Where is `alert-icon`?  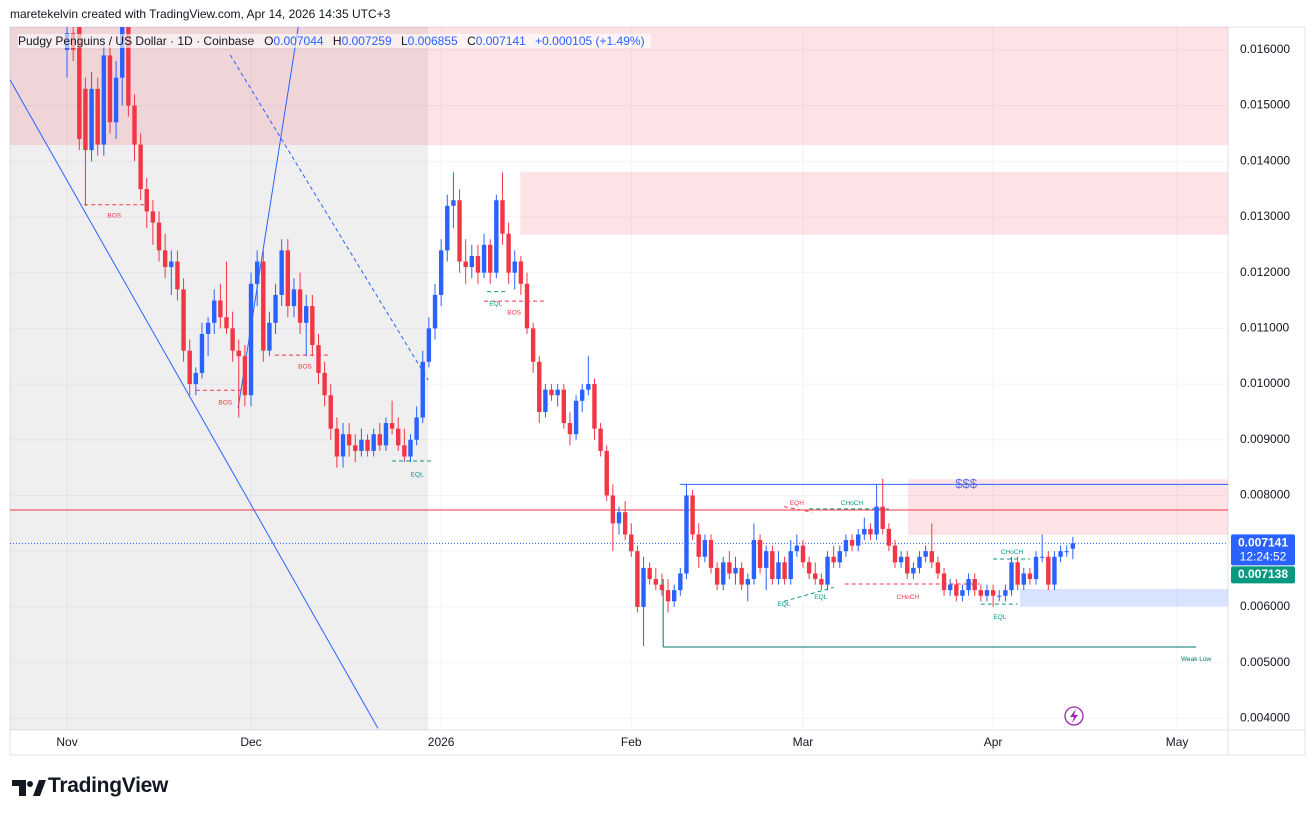 alert-icon is located at coordinates (1074, 716).